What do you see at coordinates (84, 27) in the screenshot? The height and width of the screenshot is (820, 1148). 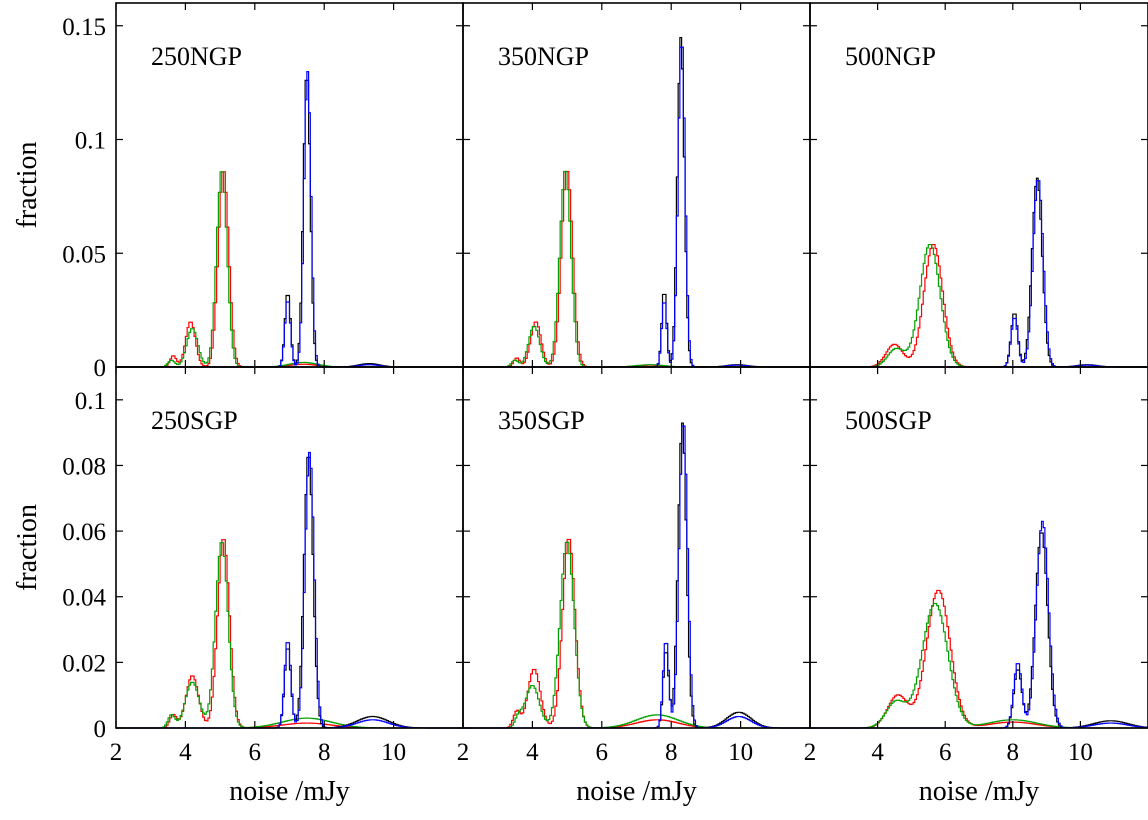 I see `y-tick-label: 0.15` at bounding box center [84, 27].